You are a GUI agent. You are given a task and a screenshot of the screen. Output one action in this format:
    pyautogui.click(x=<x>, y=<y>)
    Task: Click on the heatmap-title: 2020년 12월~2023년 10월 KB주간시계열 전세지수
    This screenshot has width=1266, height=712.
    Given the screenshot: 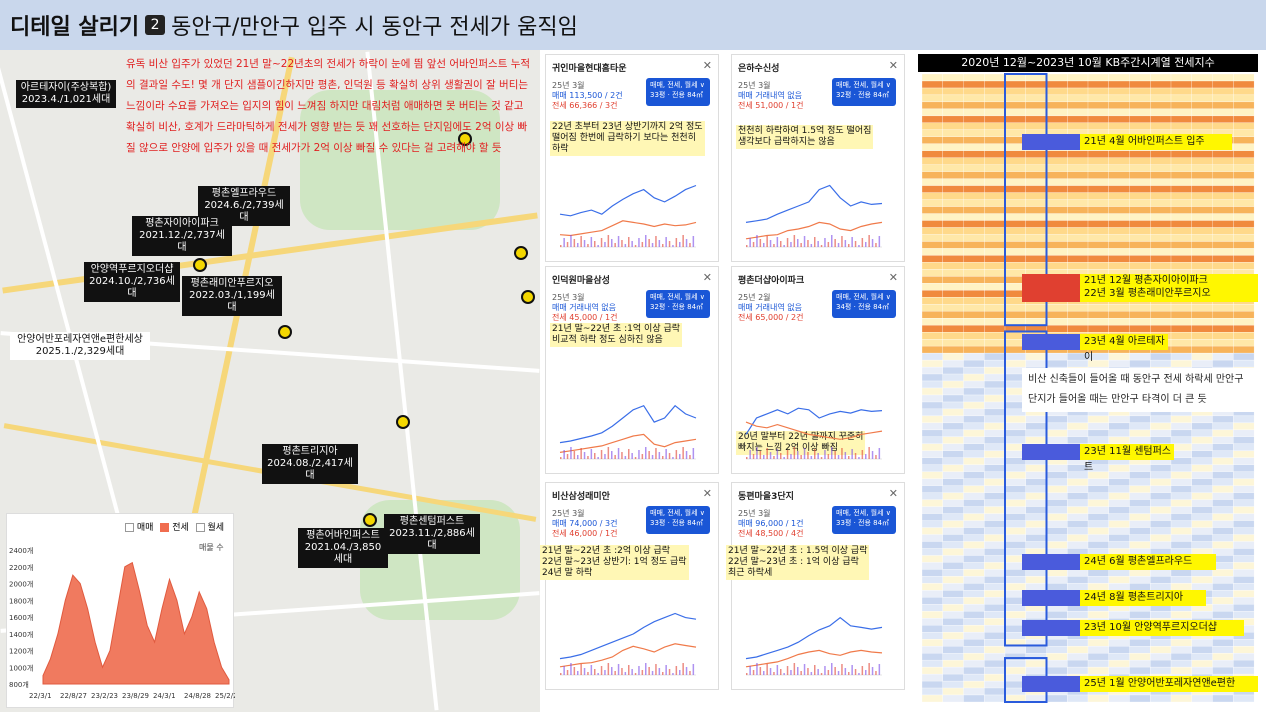 What is the action you would take?
    pyautogui.click(x=1088, y=63)
    